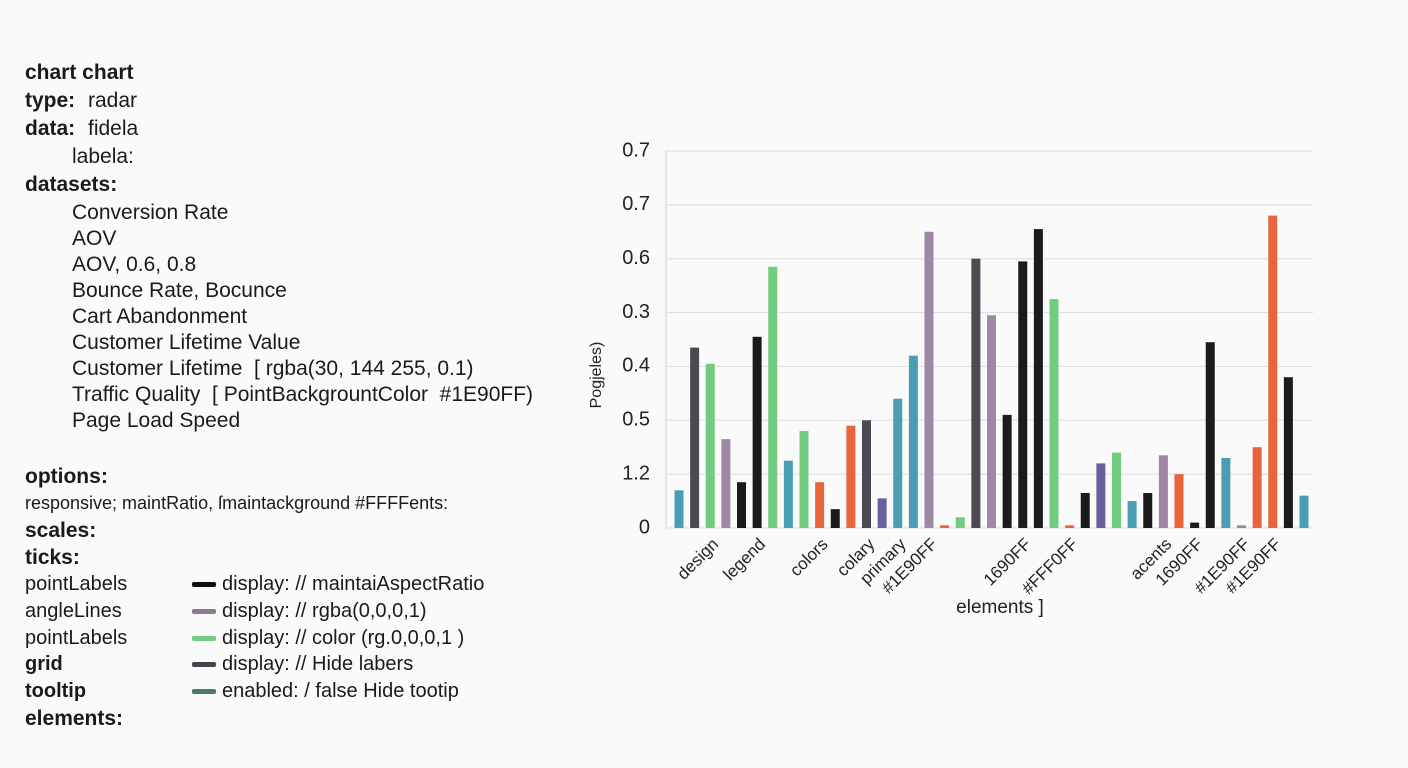 The width and height of the screenshot is (1408, 768). Describe the element at coordinates (636, 366) in the screenshot. I see `y-tick-label: 0.4` at that location.